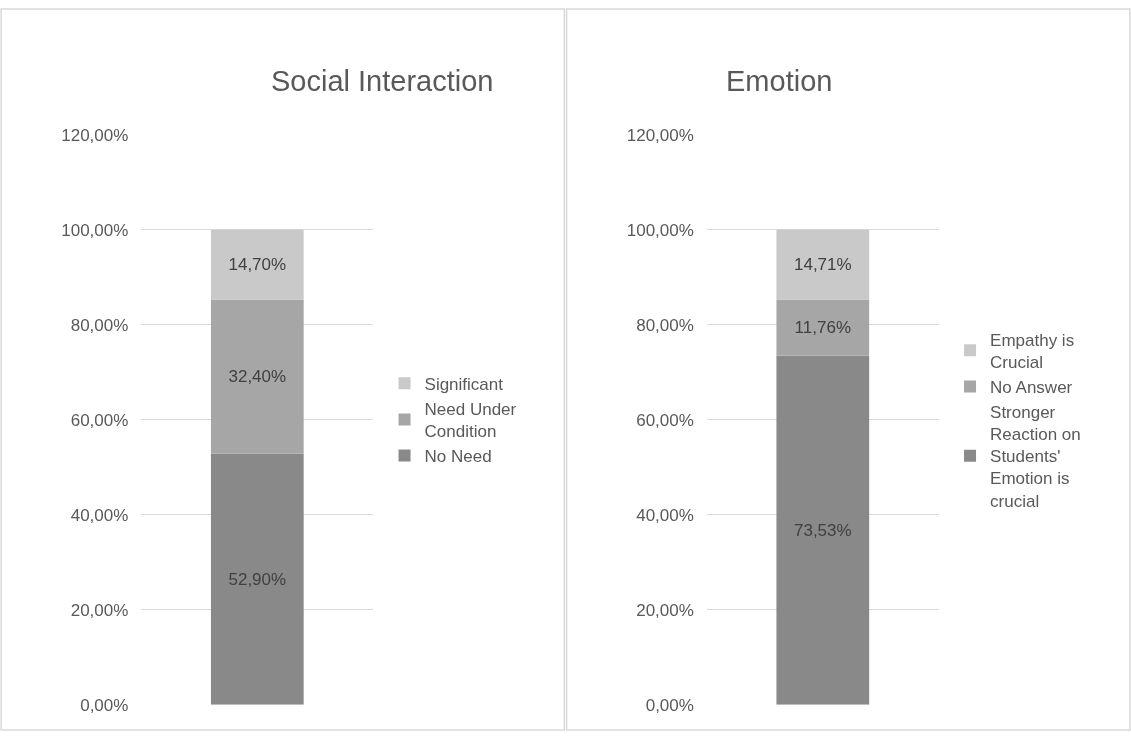 The image size is (1131, 740). What do you see at coordinates (464, 384) in the screenshot?
I see `legend-label: Significant` at bounding box center [464, 384].